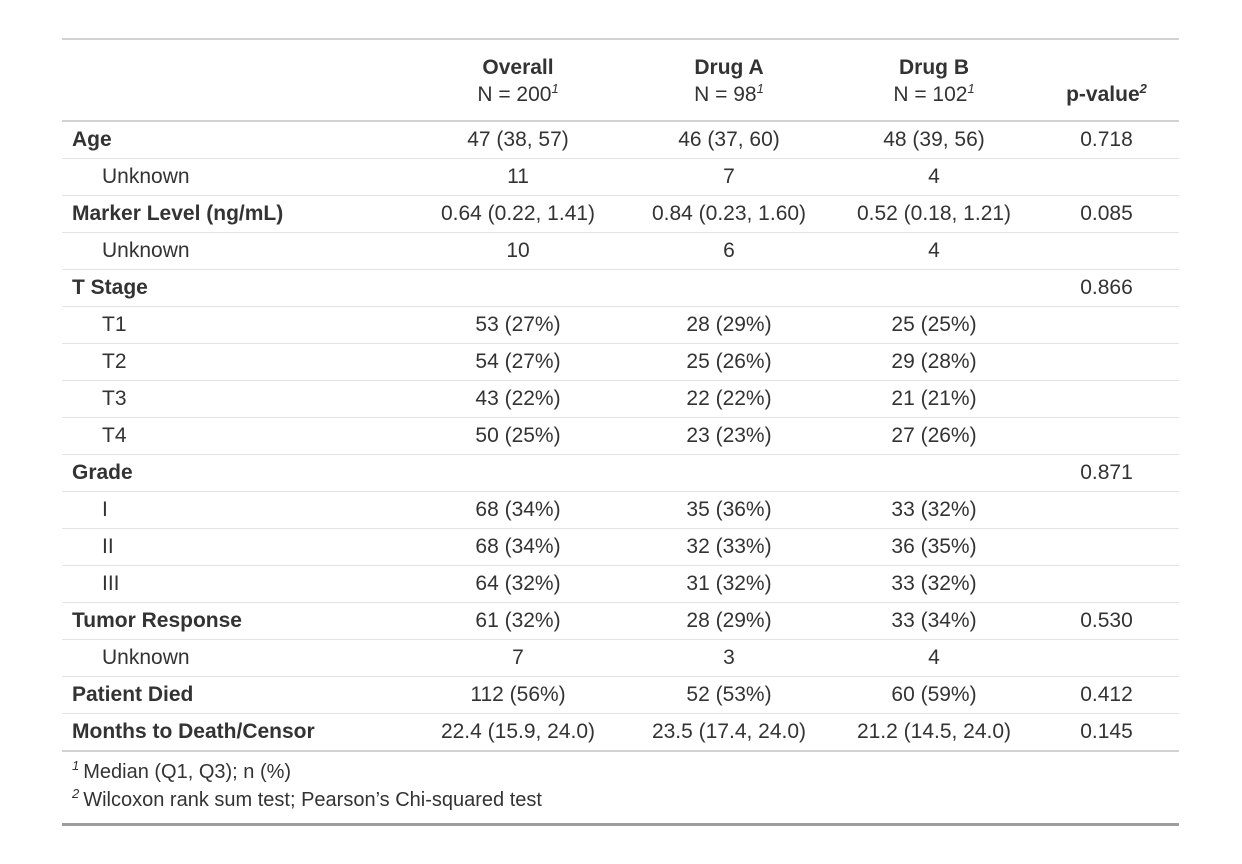 The width and height of the screenshot is (1242, 864). Describe the element at coordinates (934, 695) in the screenshot. I see `cell-drug-b: 60 (59%)` at that location.